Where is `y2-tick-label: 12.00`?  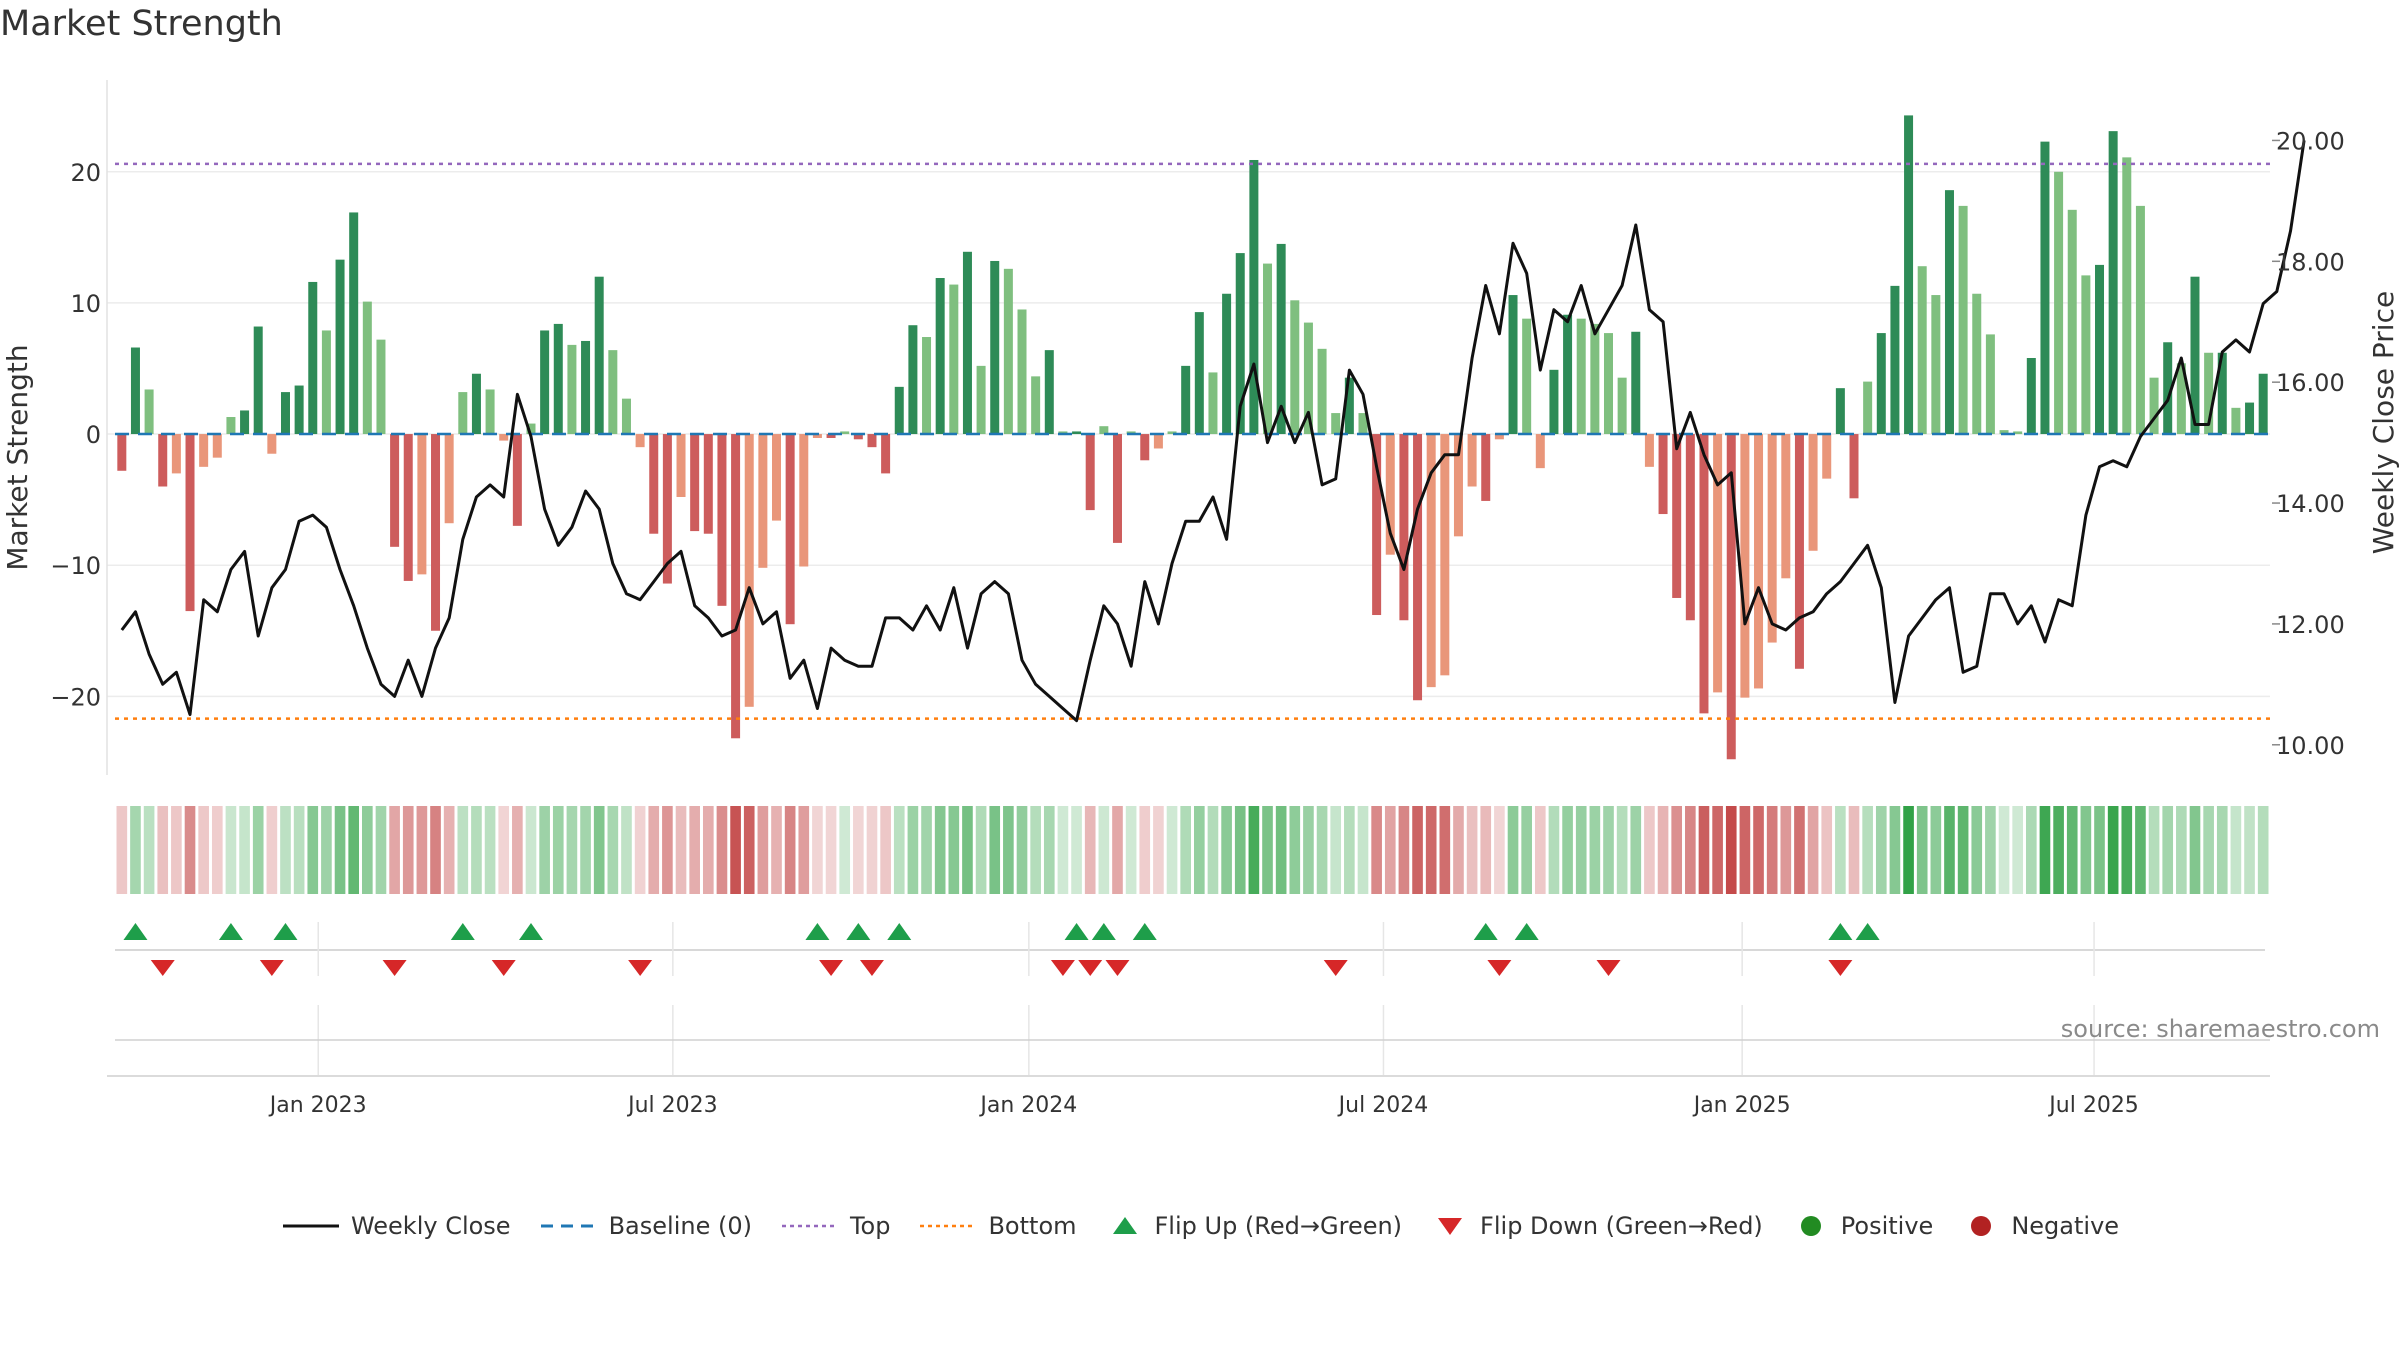
y2-tick-label: 12.00 is located at coordinates (2310, 625).